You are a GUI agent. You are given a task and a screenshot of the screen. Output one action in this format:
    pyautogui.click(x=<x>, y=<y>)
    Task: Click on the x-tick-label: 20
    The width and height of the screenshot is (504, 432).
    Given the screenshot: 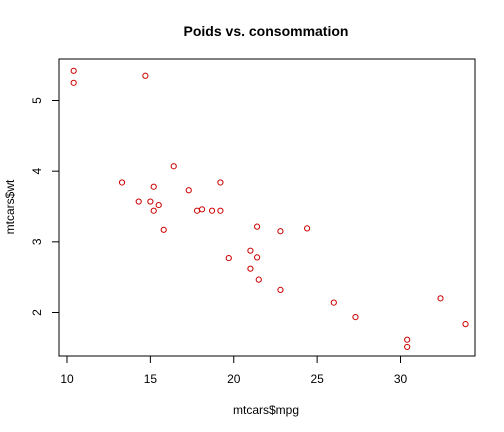 What is the action you would take?
    pyautogui.click(x=234, y=379)
    